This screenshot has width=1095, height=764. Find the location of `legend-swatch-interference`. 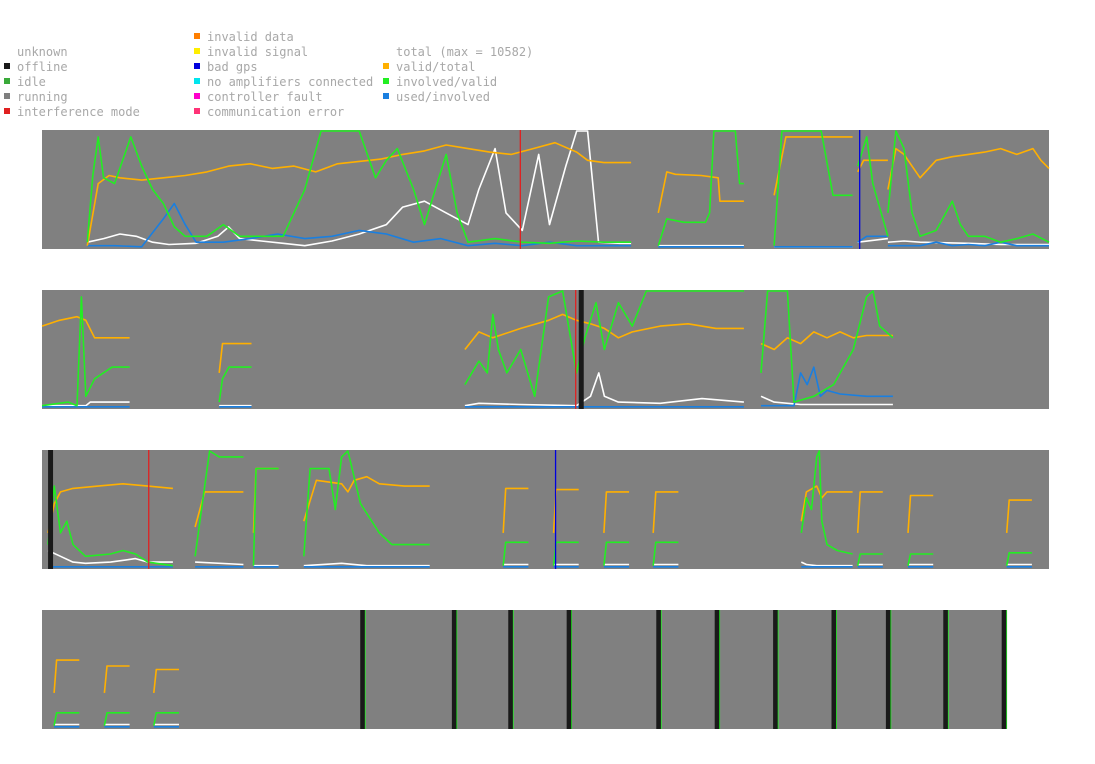

legend-swatch-interference is located at coordinates (7, 111).